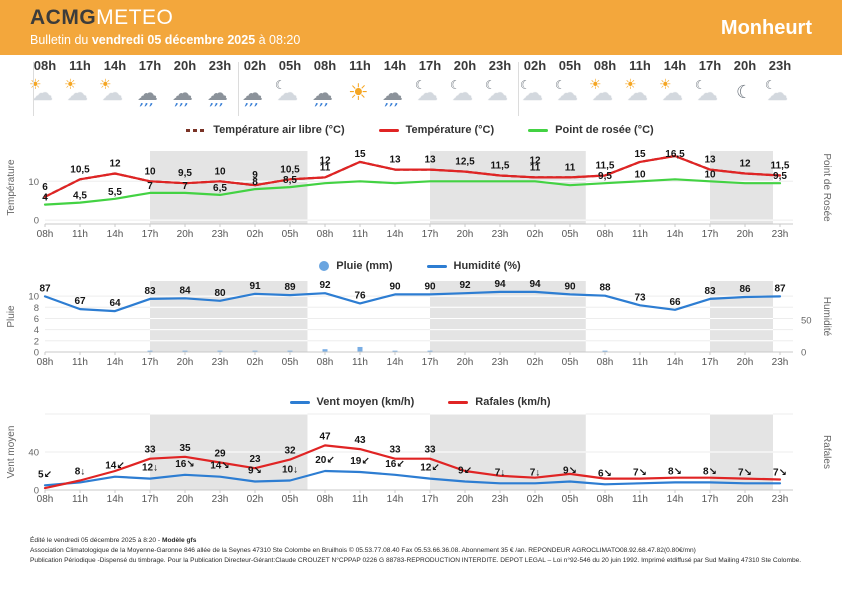 The image size is (842, 595). I want to click on value-label: 8↘, so click(675, 471).